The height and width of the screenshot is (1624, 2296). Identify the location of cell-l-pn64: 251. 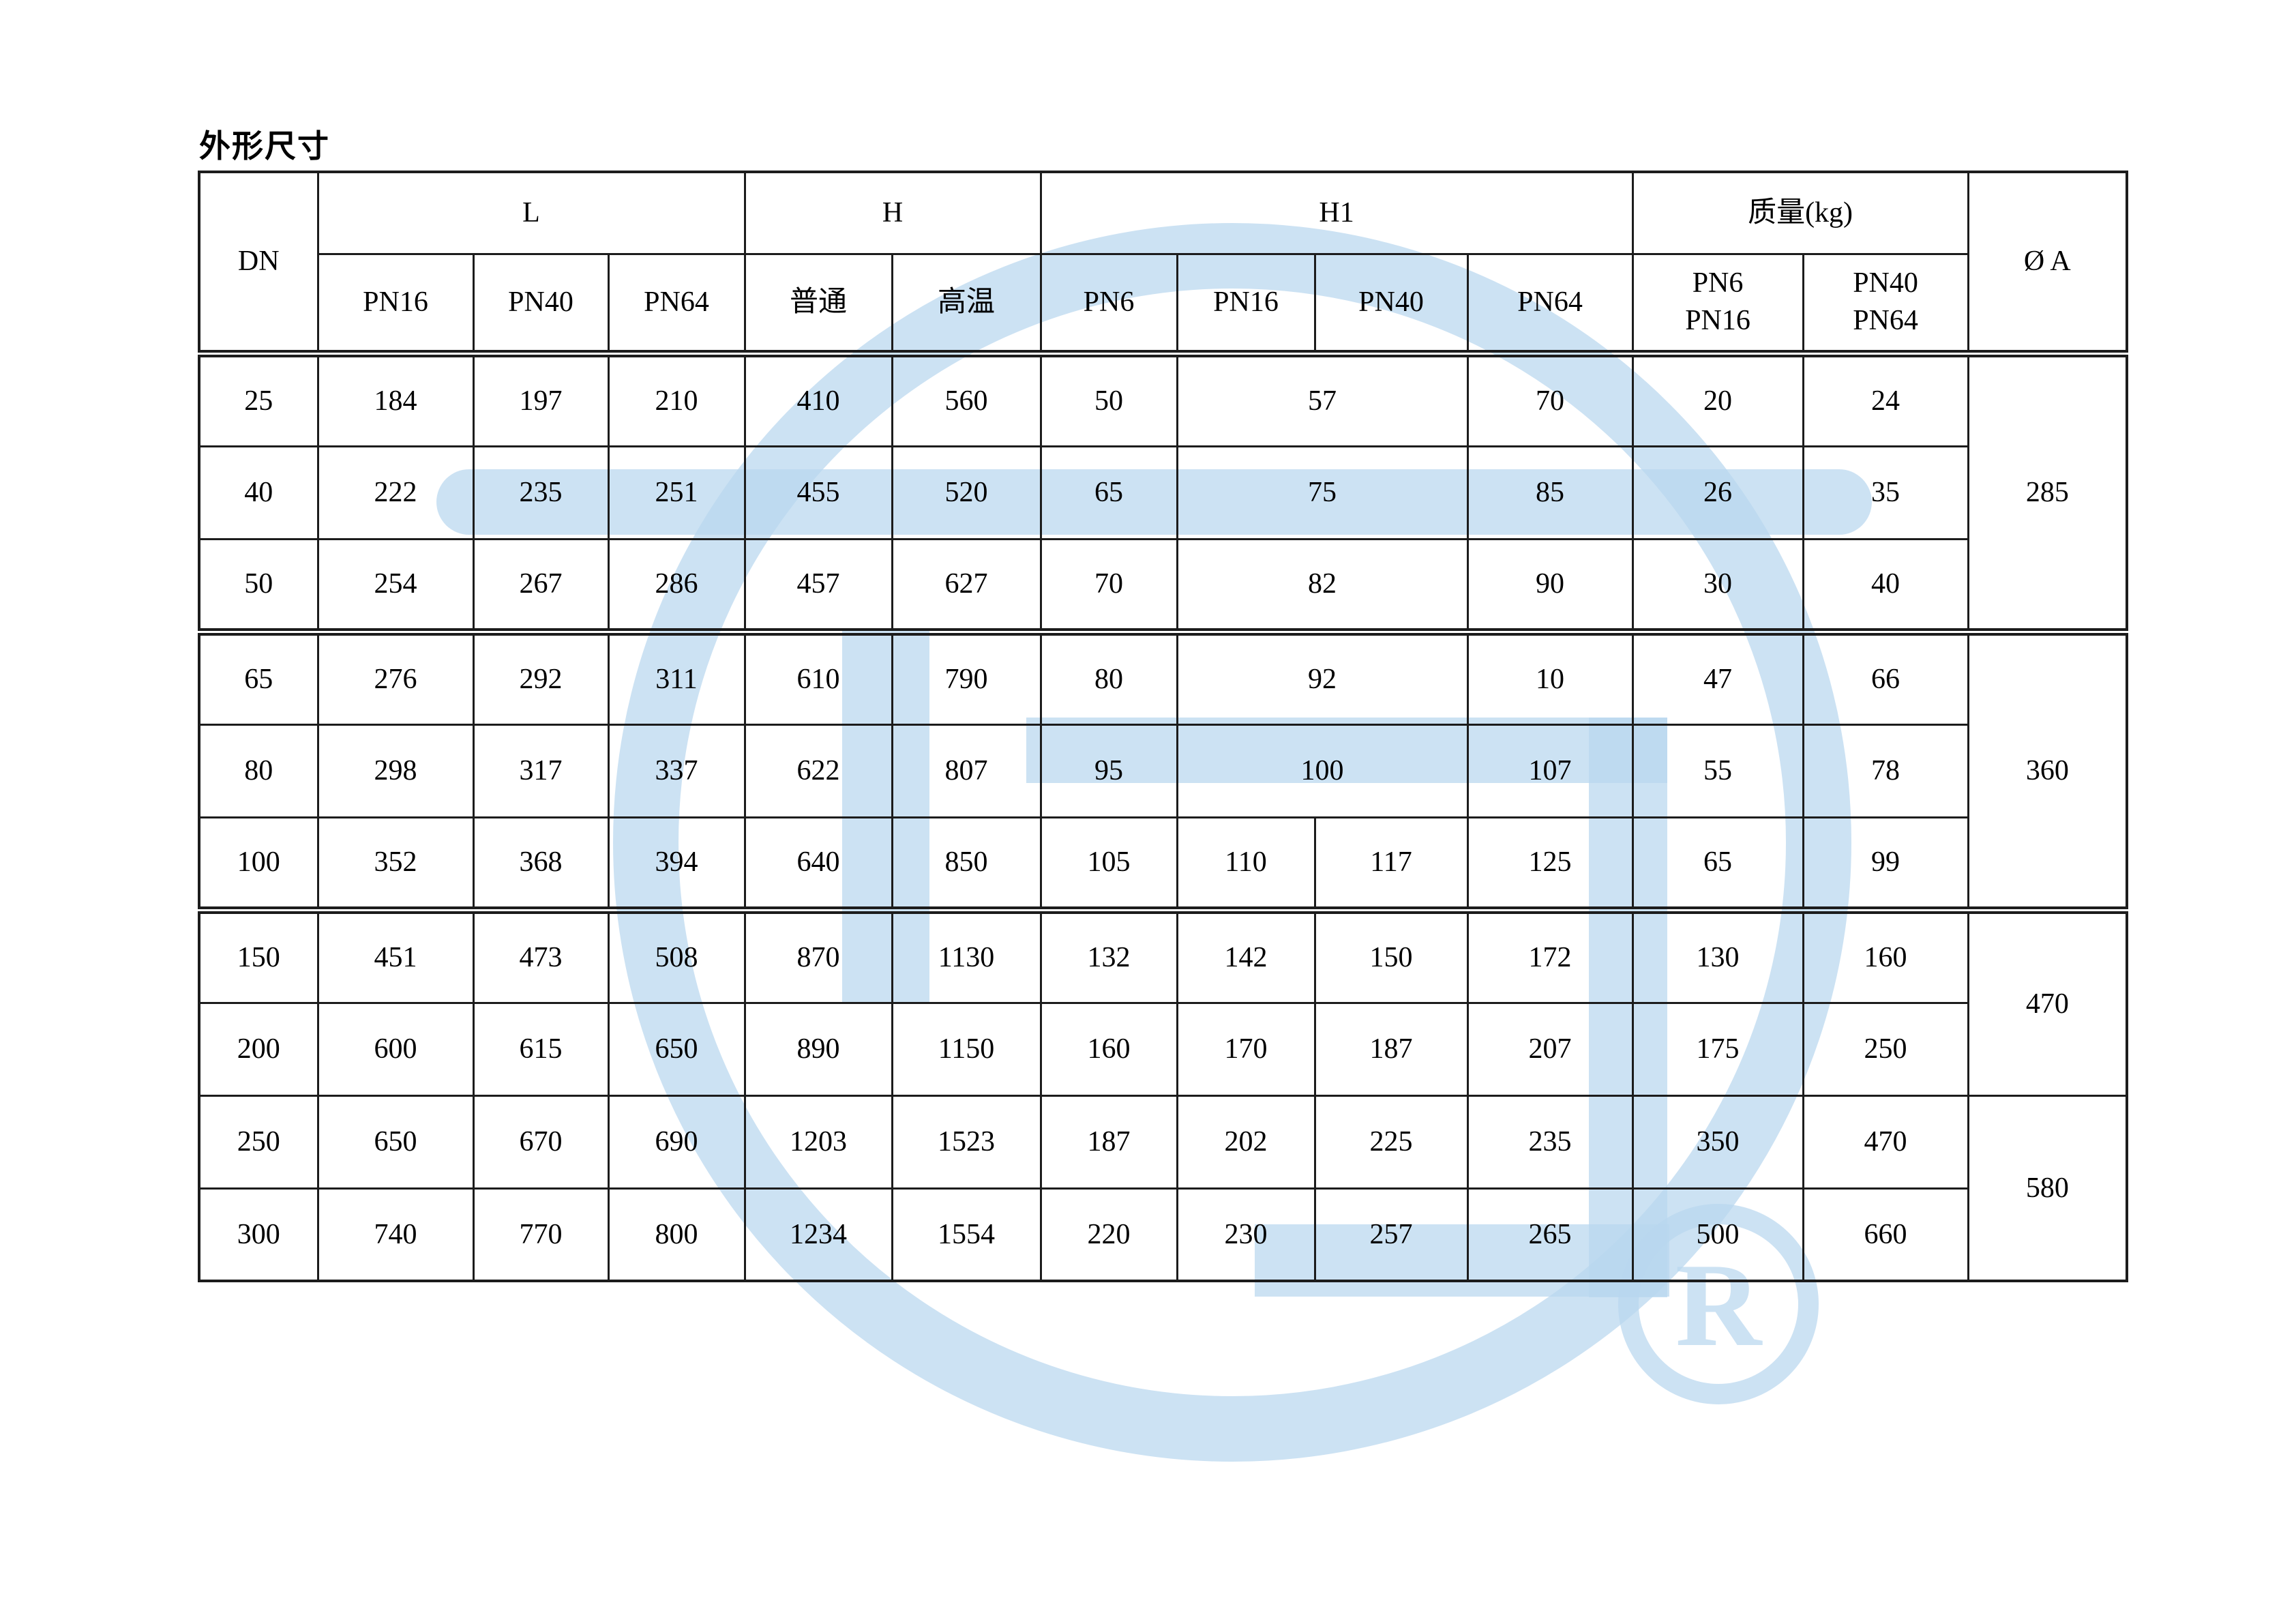
(676, 492).